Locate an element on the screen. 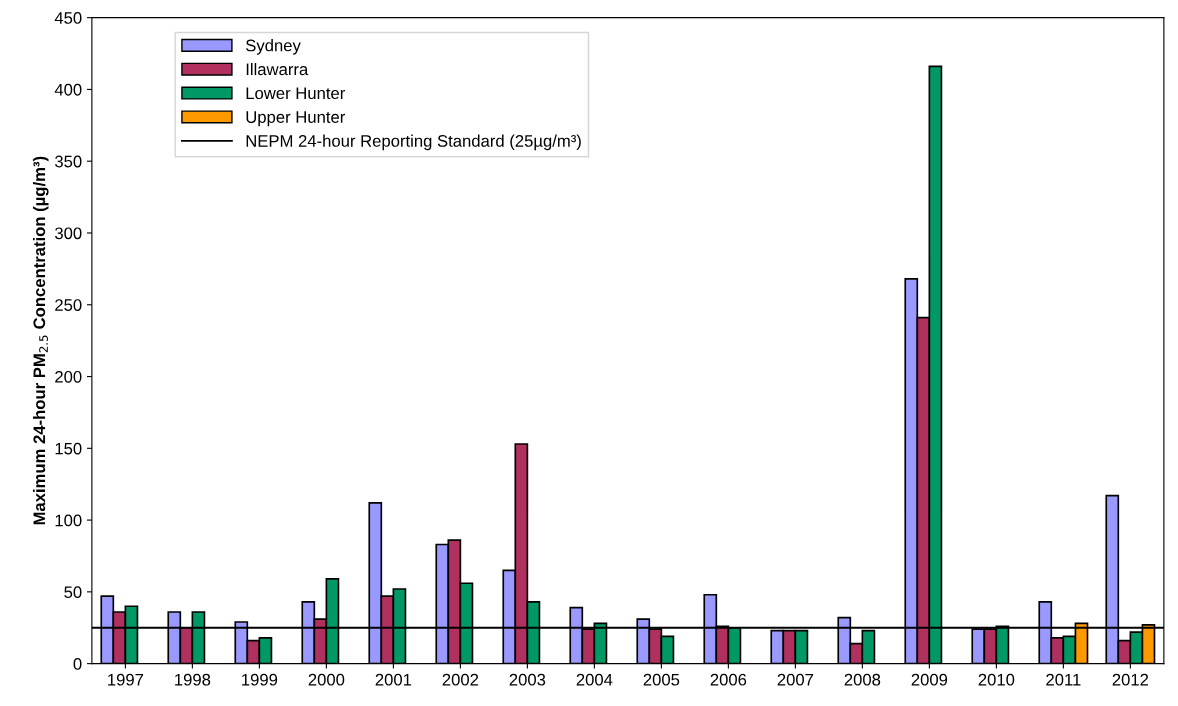 This screenshot has height=706, width=1178. x-tick-label: 1999 is located at coordinates (260, 679).